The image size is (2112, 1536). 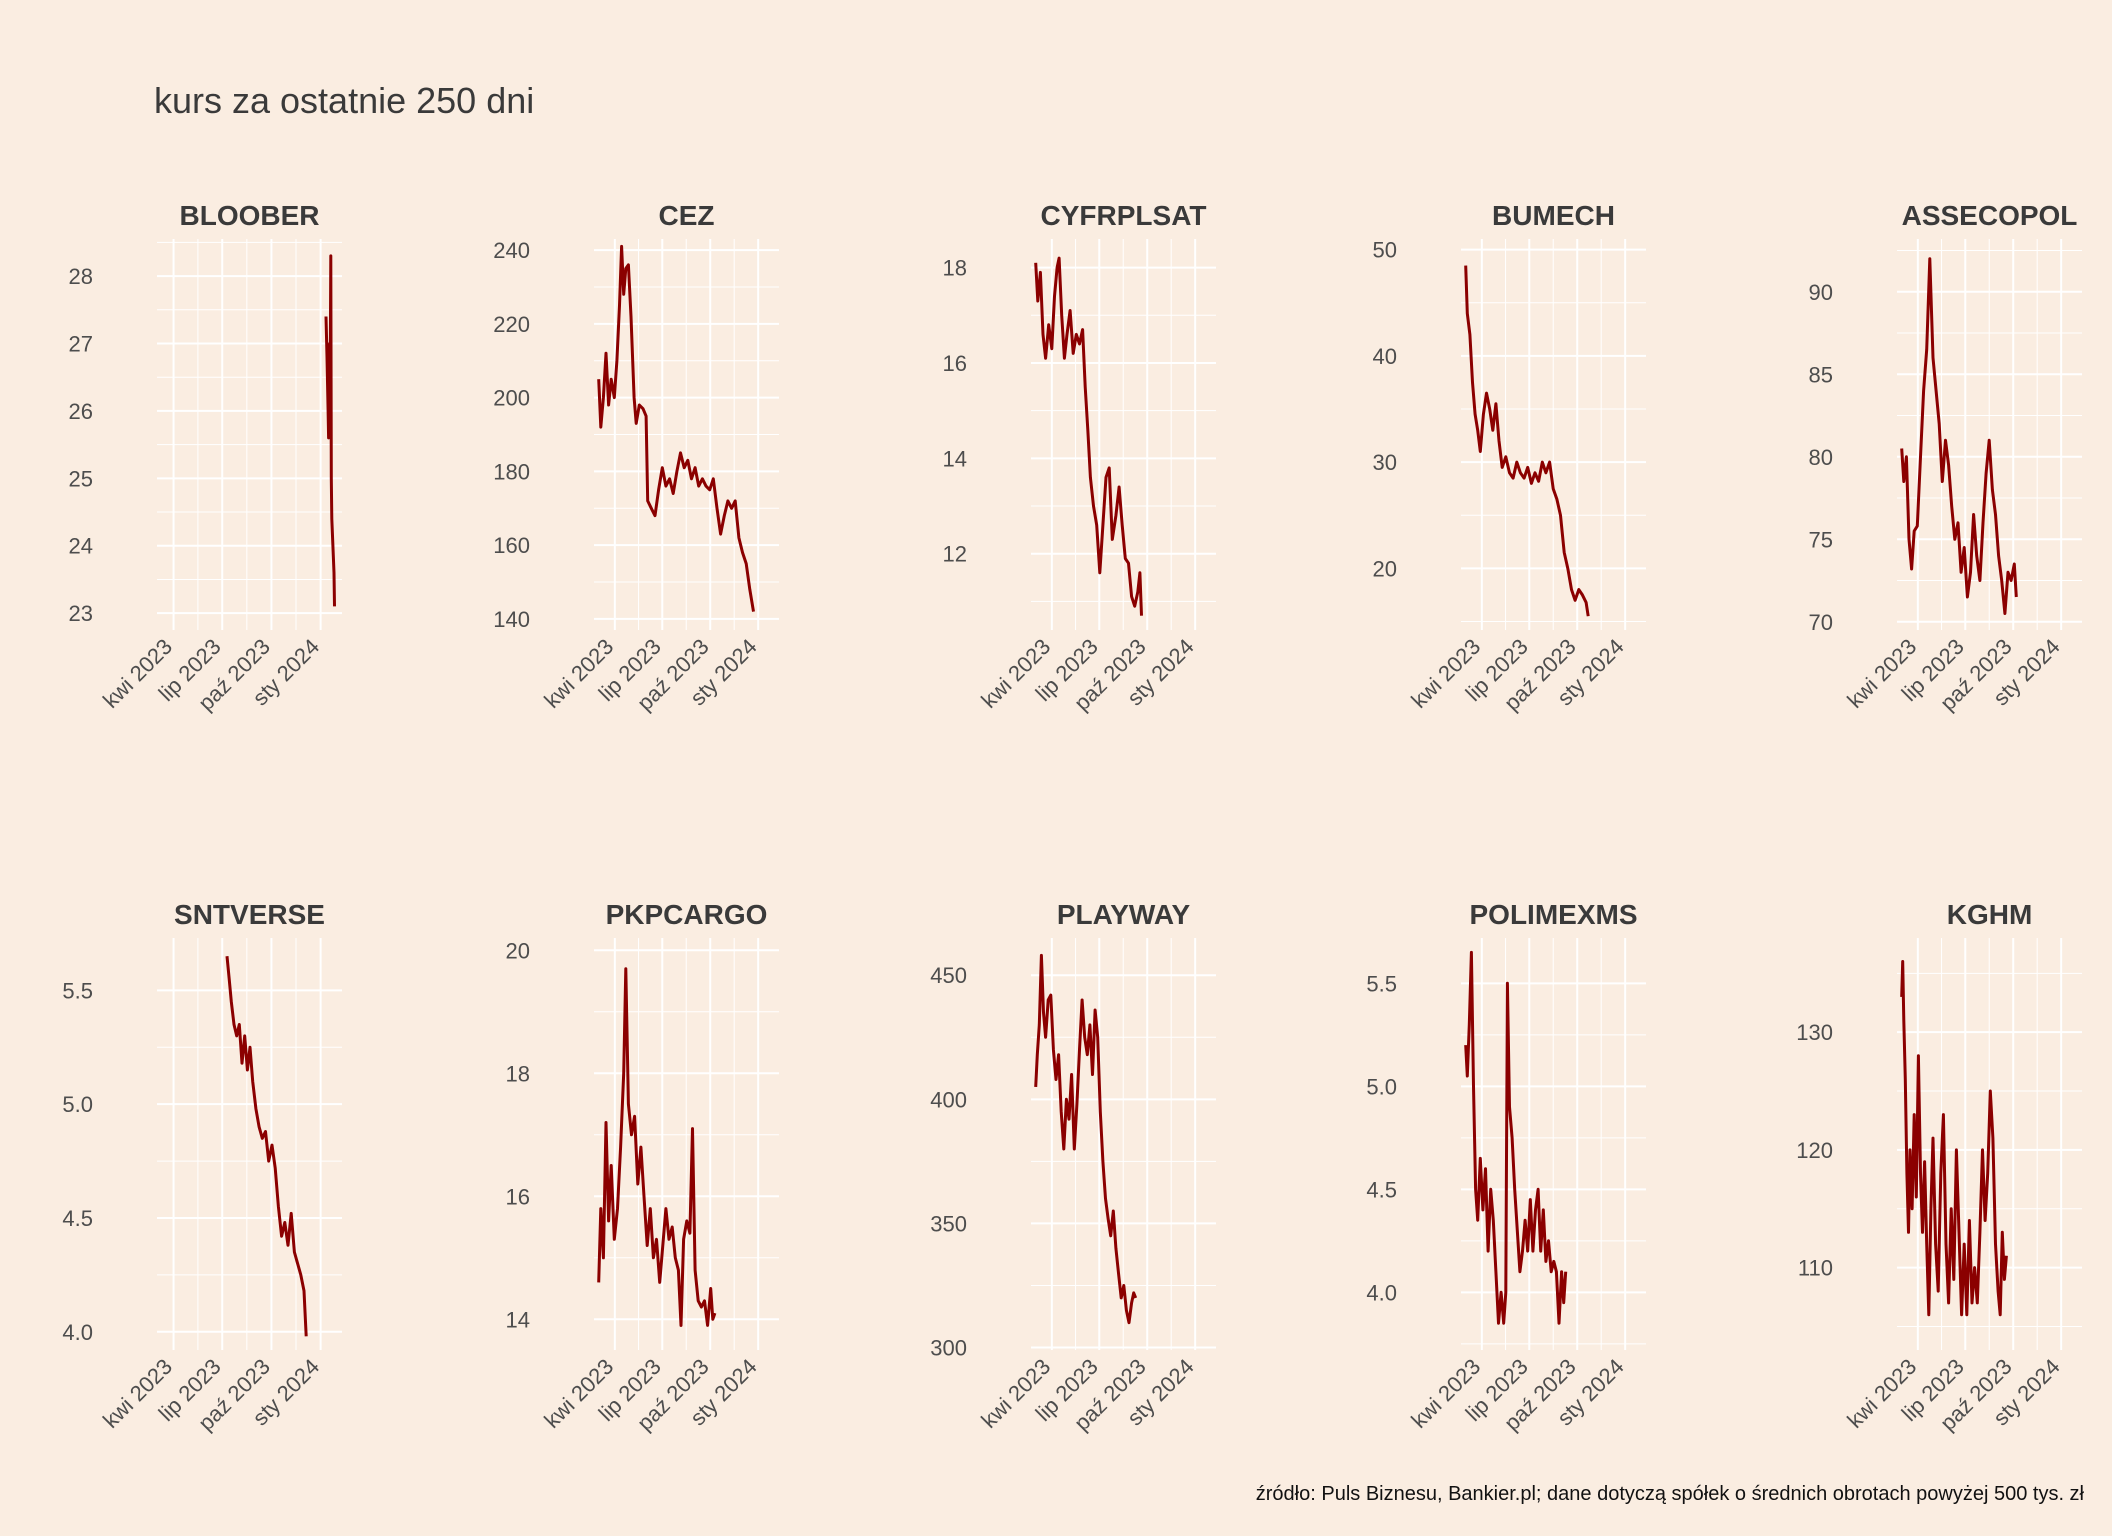 What do you see at coordinates (81, 411) in the screenshot?
I see `y-tick-label: 26` at bounding box center [81, 411].